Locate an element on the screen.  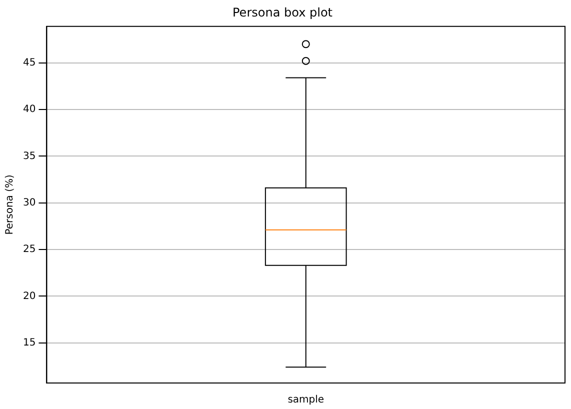
chart-title: Persona box plot is located at coordinates (282, 12).